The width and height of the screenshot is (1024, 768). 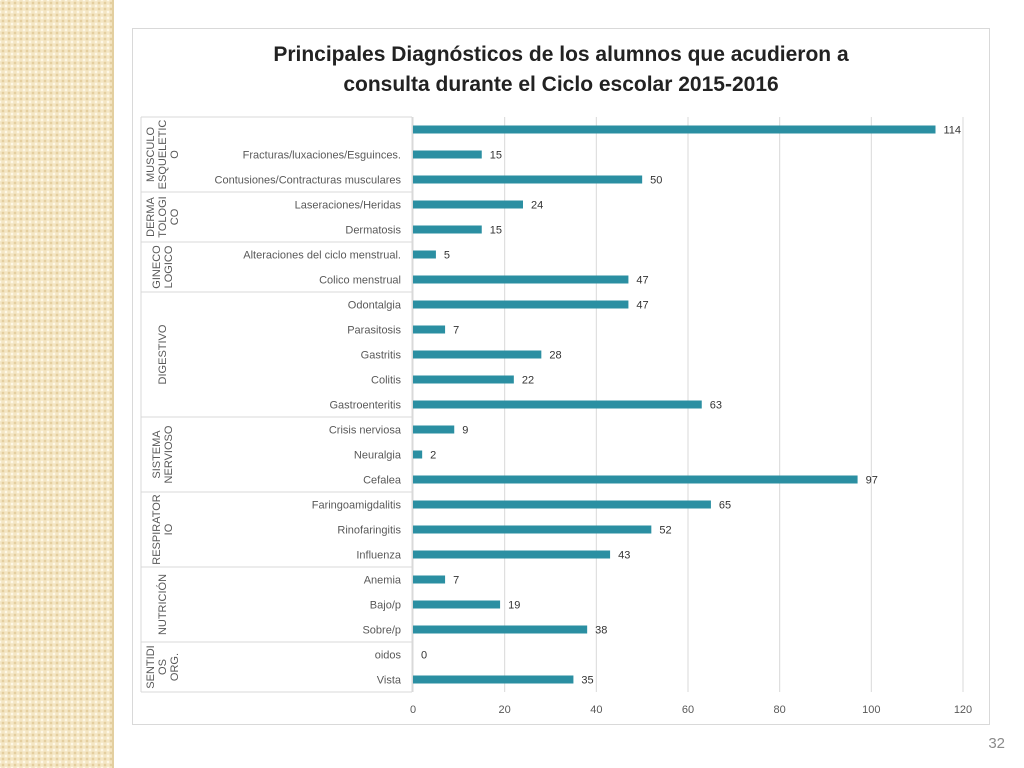 What do you see at coordinates (157, 267) in the screenshot?
I see `group-label: GINECO` at bounding box center [157, 267].